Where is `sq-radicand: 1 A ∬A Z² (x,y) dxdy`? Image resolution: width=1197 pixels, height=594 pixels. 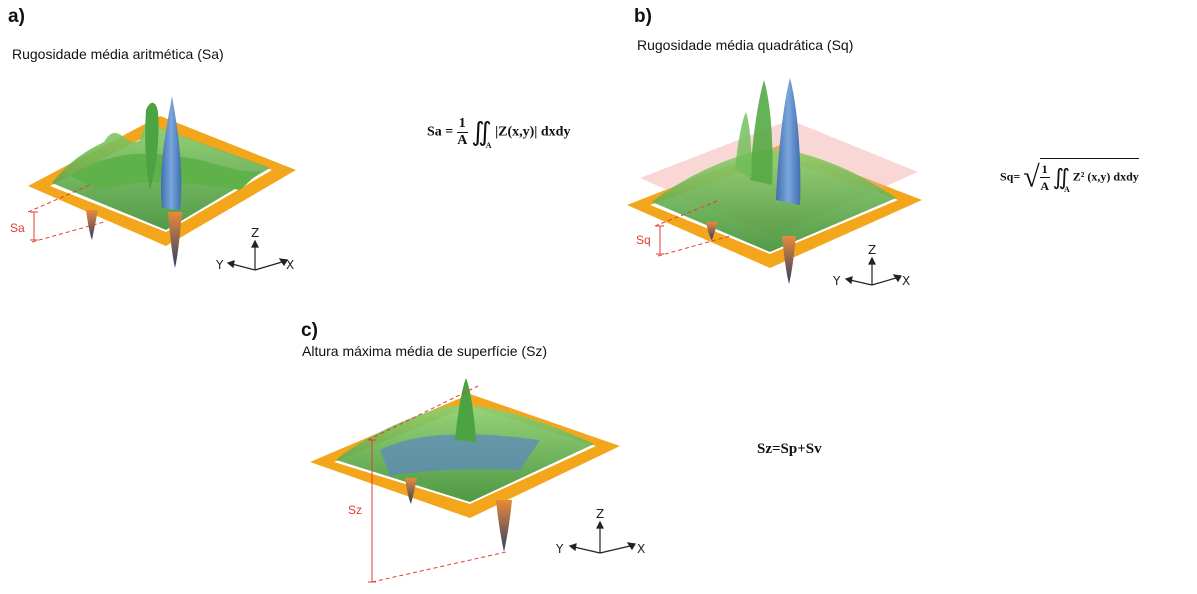
sq-radicand: 1 A ∬A Z² (x,y) dxdy is located at coordinates (1089, 176).